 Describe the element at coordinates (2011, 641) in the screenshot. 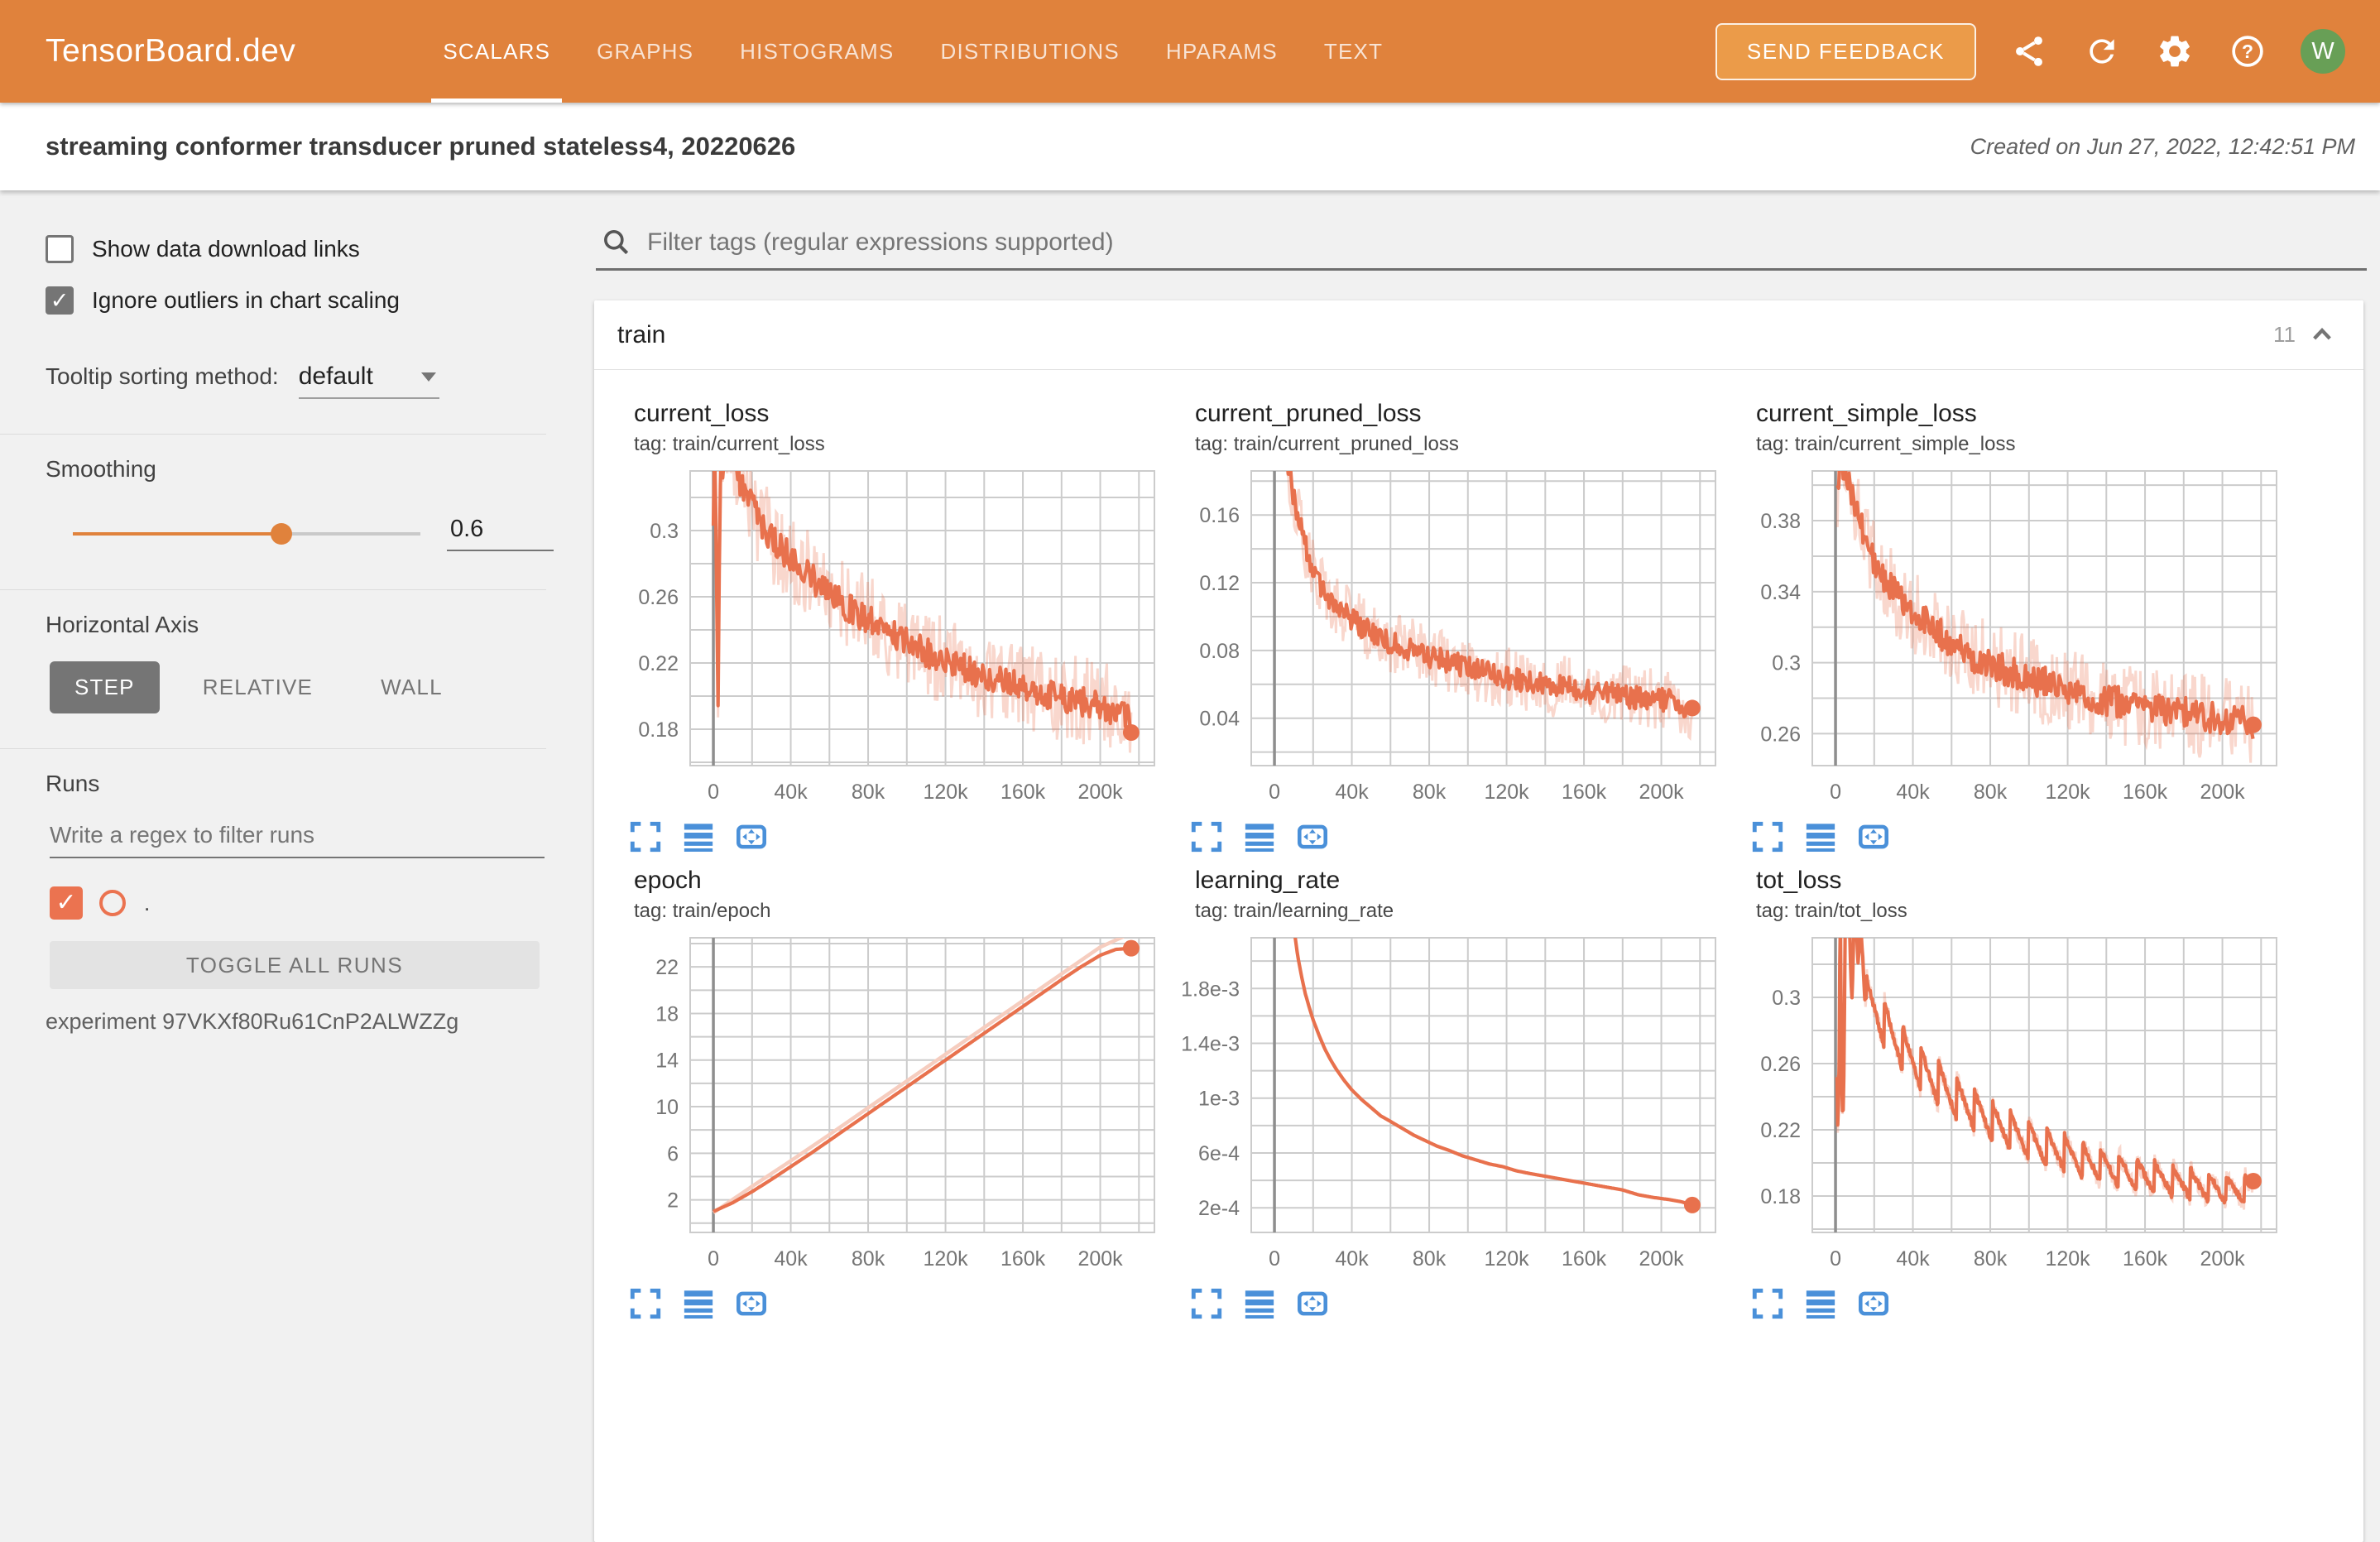

I see `chart-plot-current_simple_loss: 0.26 0.3 0.34 0.38 0 40k 80k 120k 160k 200k` at that location.